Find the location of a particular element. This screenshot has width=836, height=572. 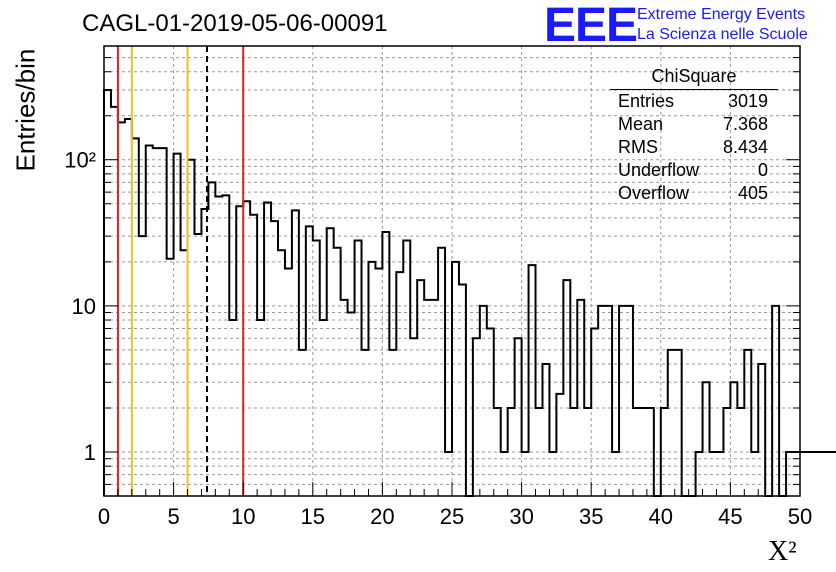

y-tick-label: 10 is located at coordinates (84, 306).